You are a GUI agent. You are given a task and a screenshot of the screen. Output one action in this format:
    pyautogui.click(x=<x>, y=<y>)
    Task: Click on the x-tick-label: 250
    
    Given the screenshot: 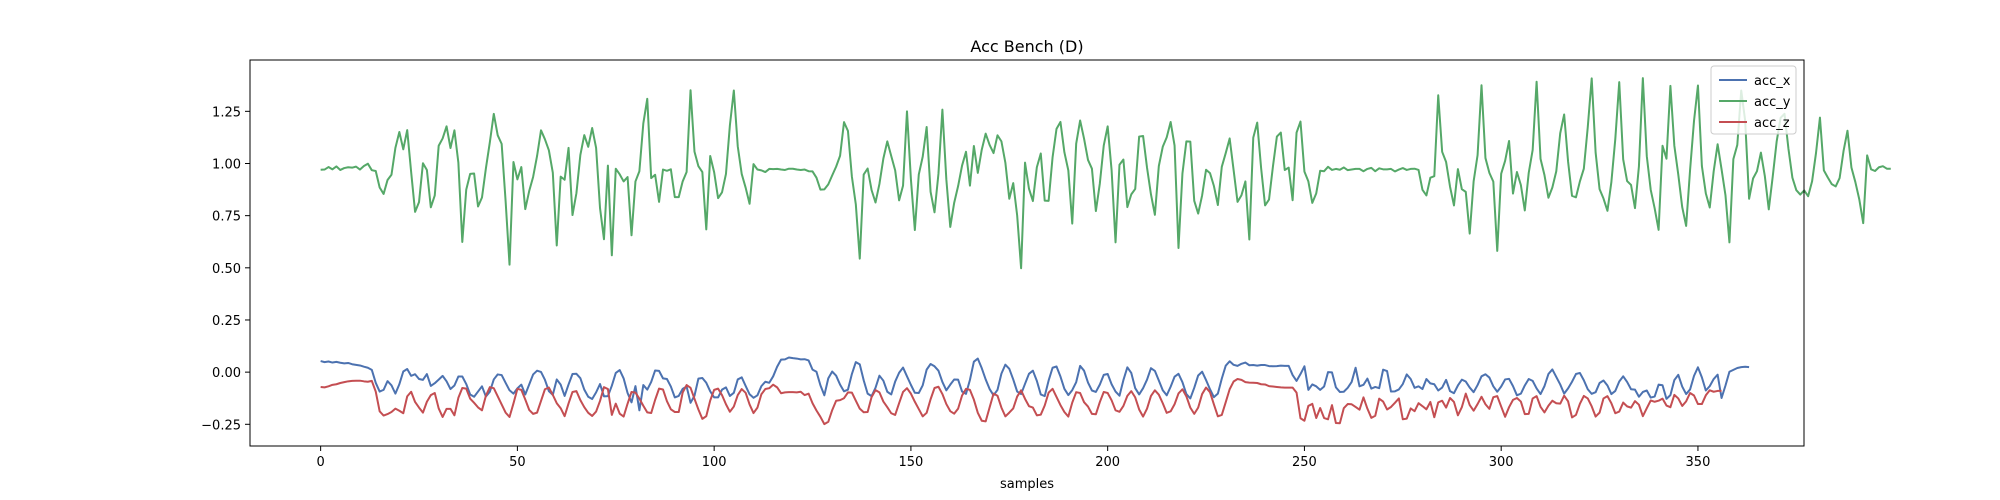 What is the action you would take?
    pyautogui.click(x=1304, y=462)
    